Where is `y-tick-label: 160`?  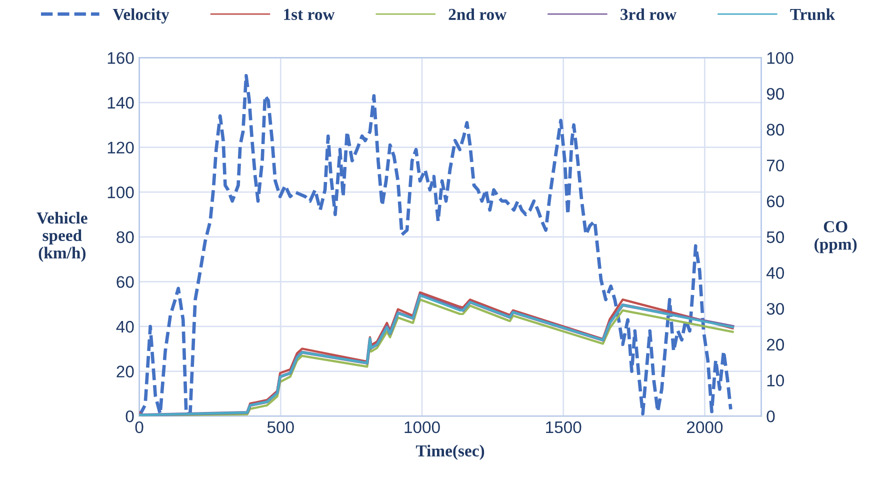 y-tick-label: 160 is located at coordinates (121, 58).